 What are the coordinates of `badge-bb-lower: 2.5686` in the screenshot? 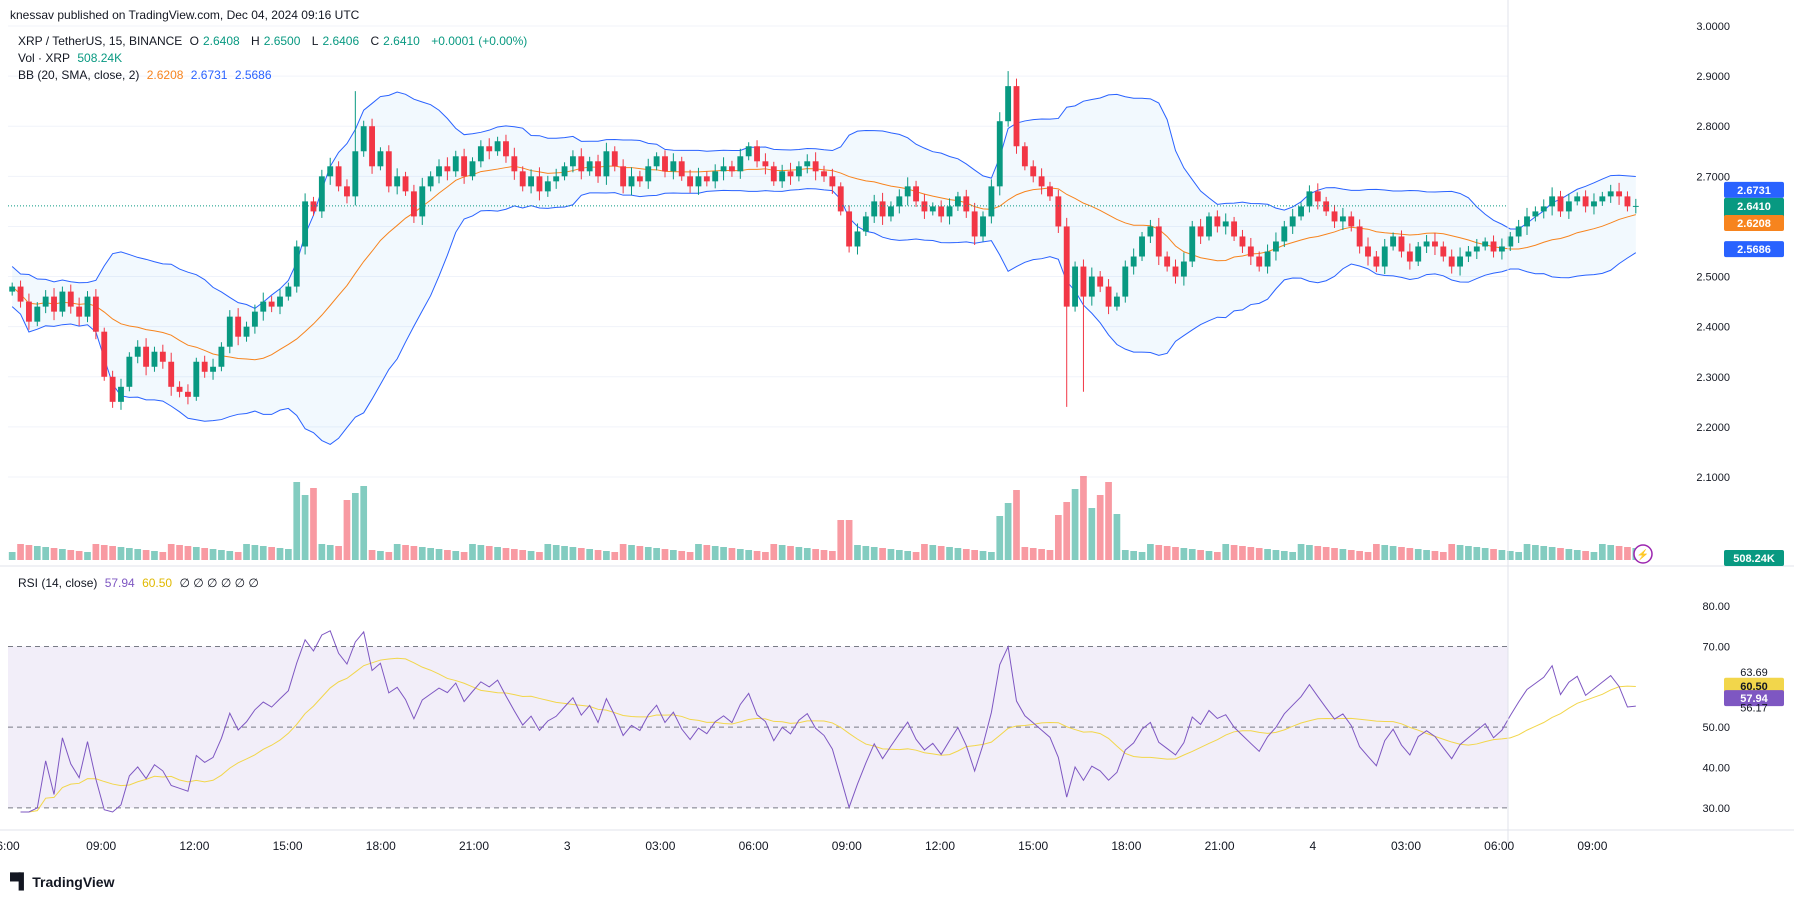 It's located at (1754, 250).